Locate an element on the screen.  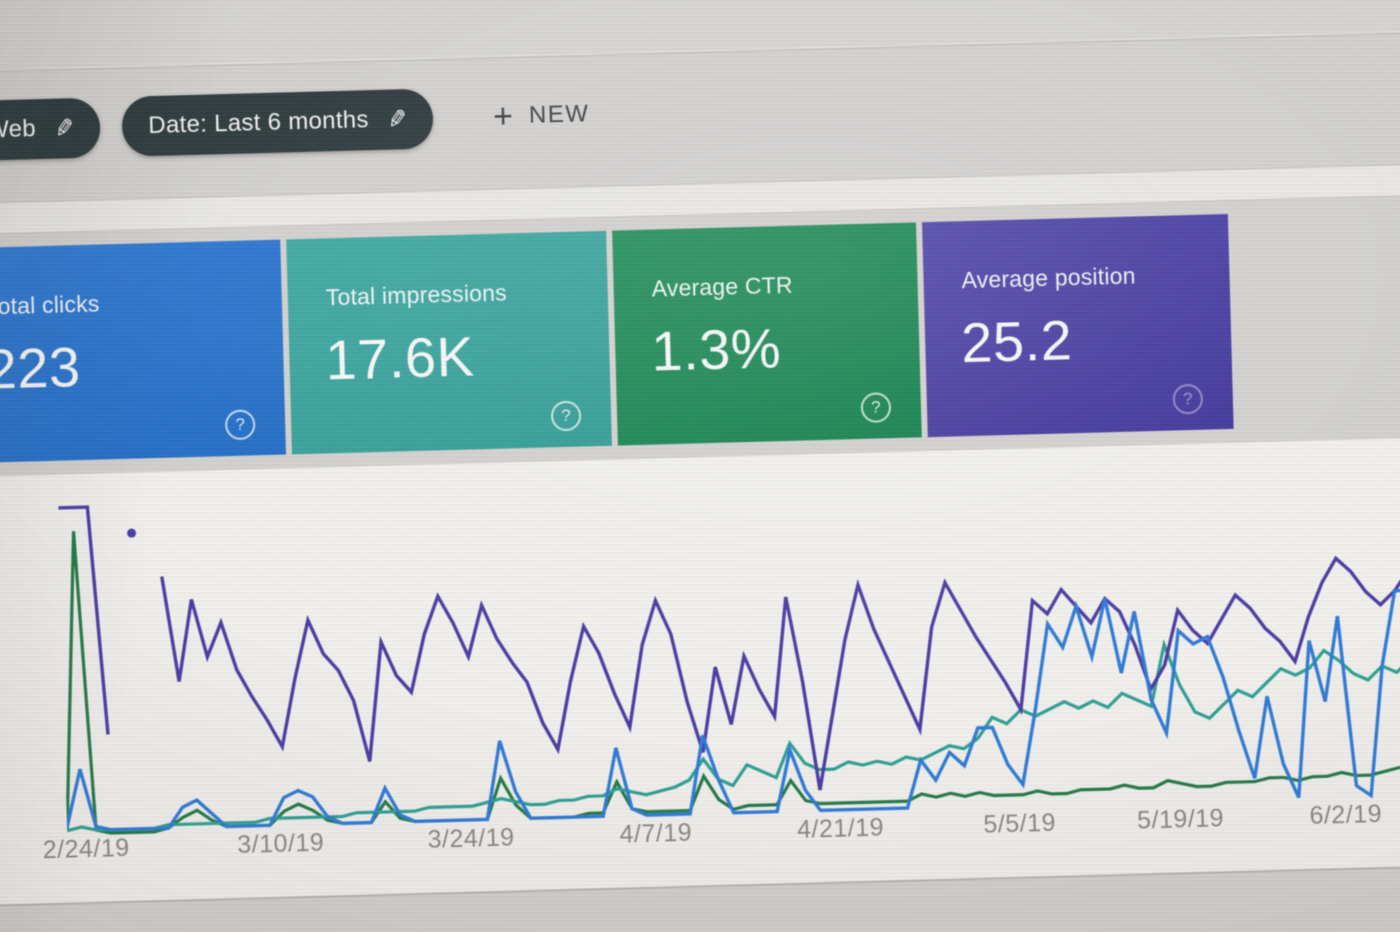
filter-chip-search-type: Web ✎ is located at coordinates (51, 130).